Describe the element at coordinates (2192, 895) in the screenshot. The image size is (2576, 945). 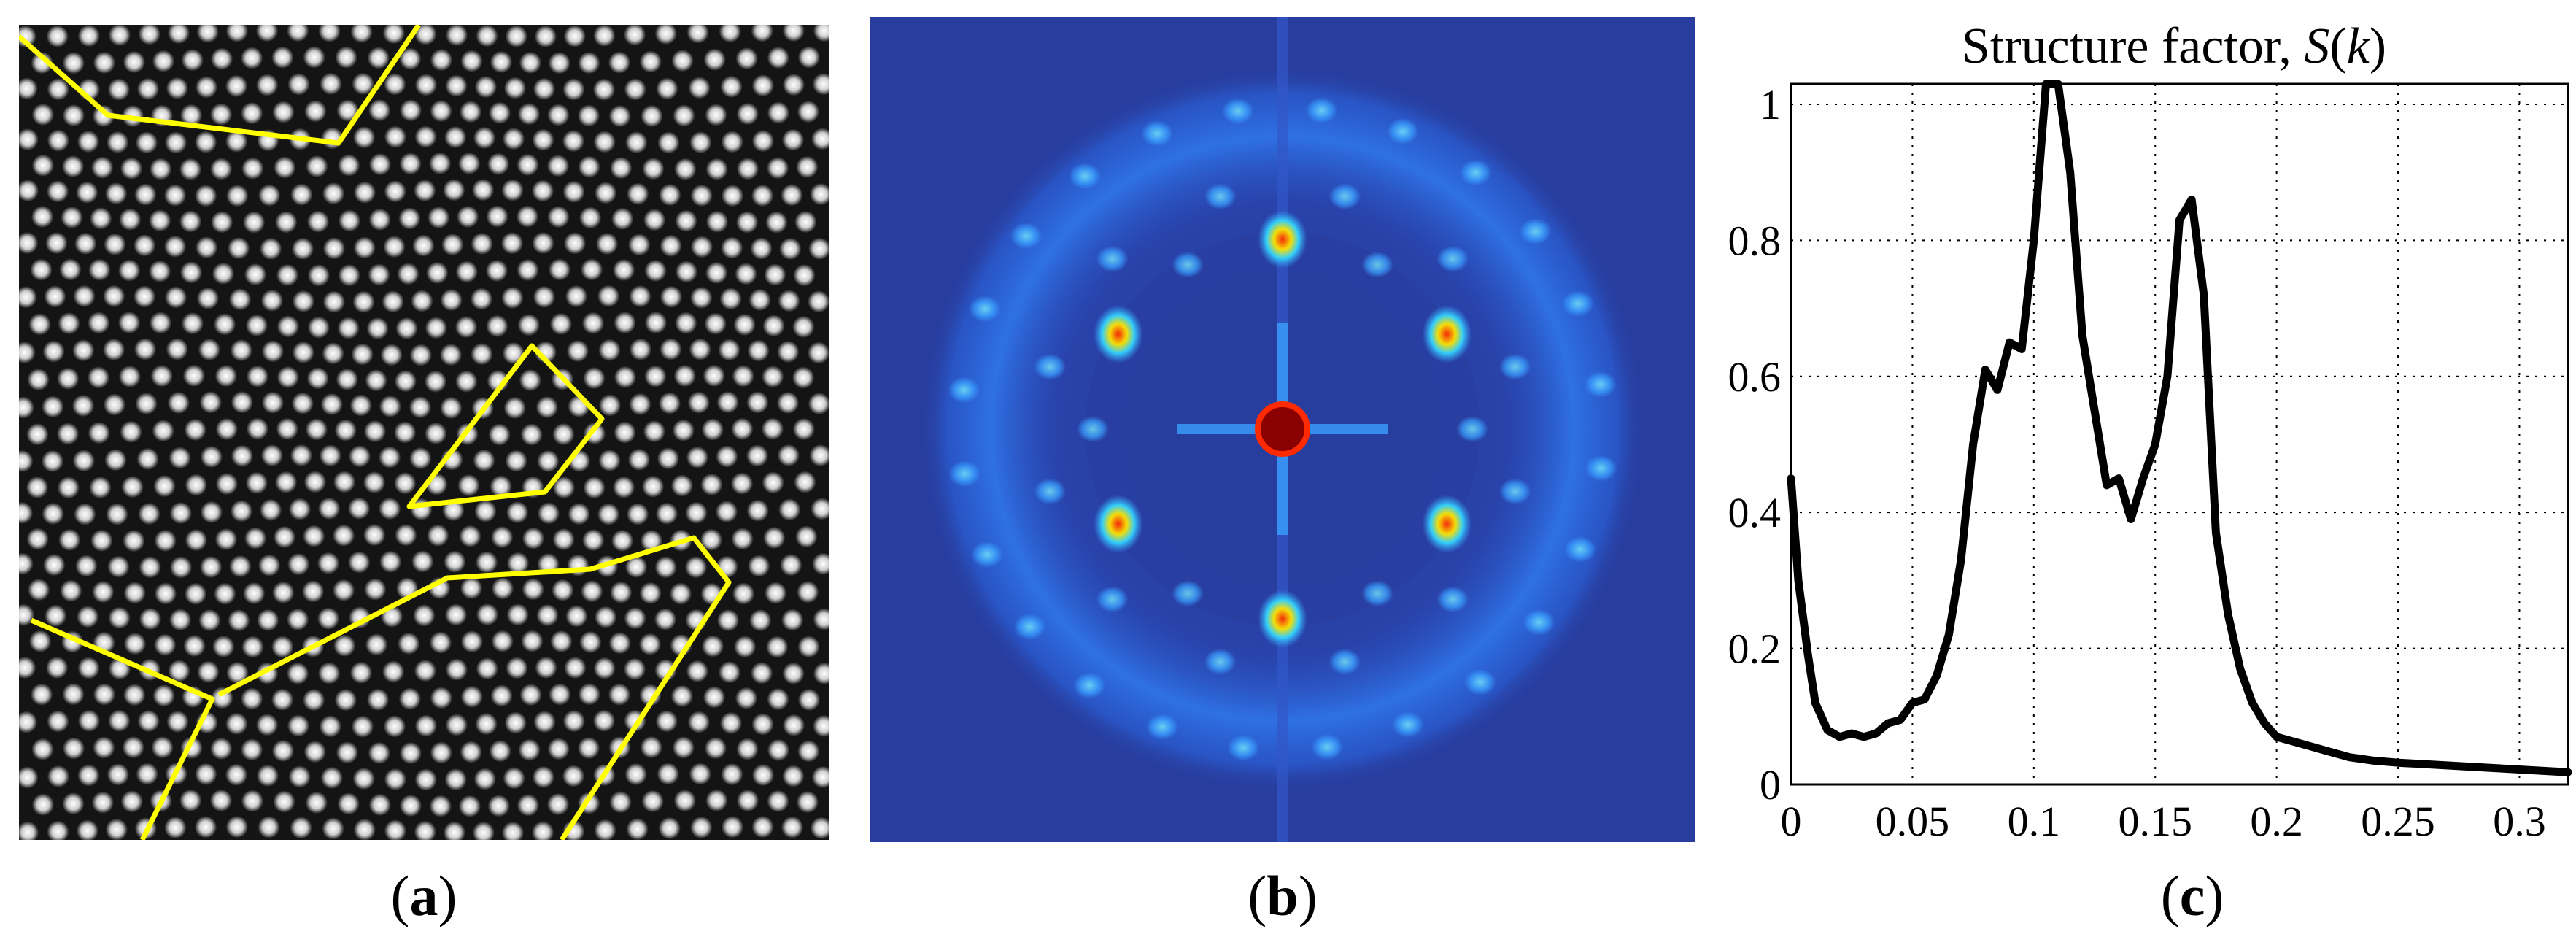
I see `caption-c: (c)` at that location.